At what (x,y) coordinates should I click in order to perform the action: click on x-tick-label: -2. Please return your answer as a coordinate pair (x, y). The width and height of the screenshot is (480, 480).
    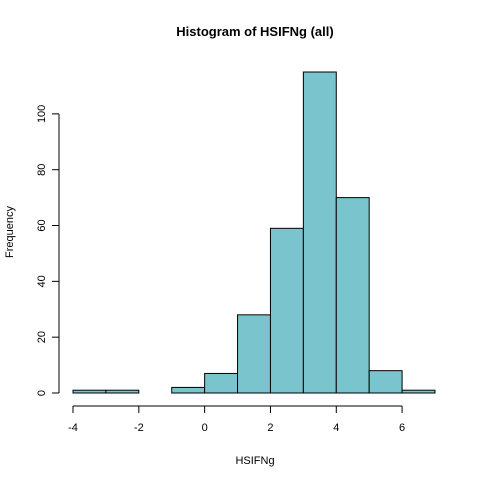
    Looking at the image, I should click on (139, 428).